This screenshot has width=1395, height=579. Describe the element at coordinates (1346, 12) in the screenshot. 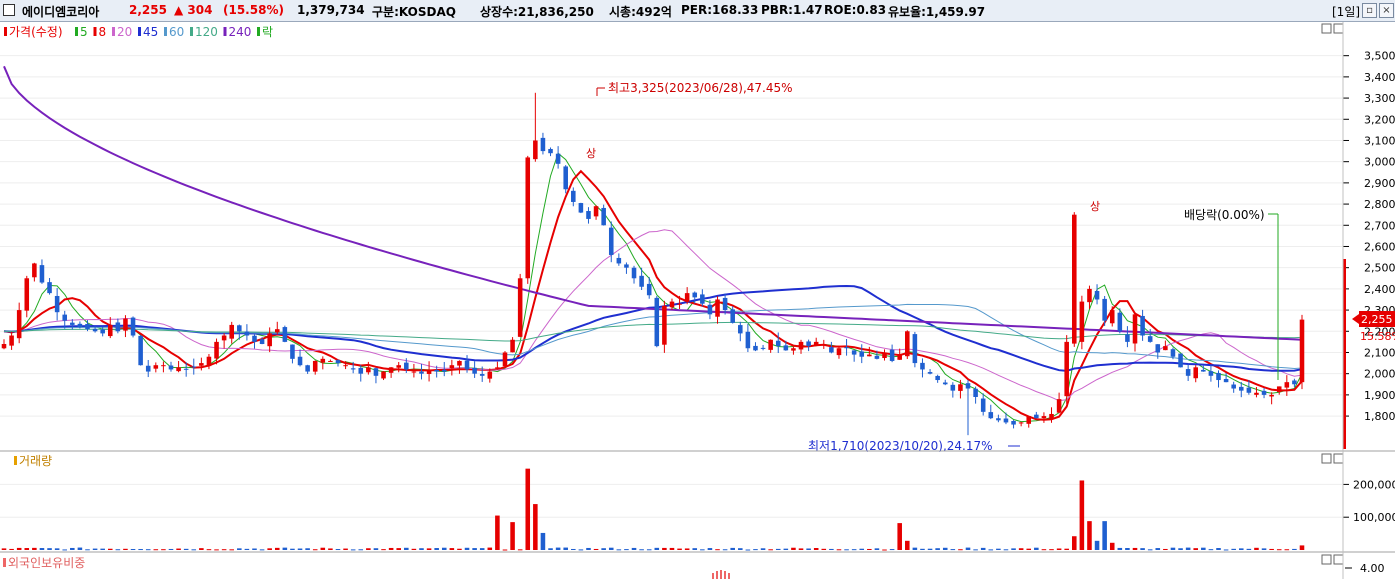

I see `period-selector: [1일]` at that location.